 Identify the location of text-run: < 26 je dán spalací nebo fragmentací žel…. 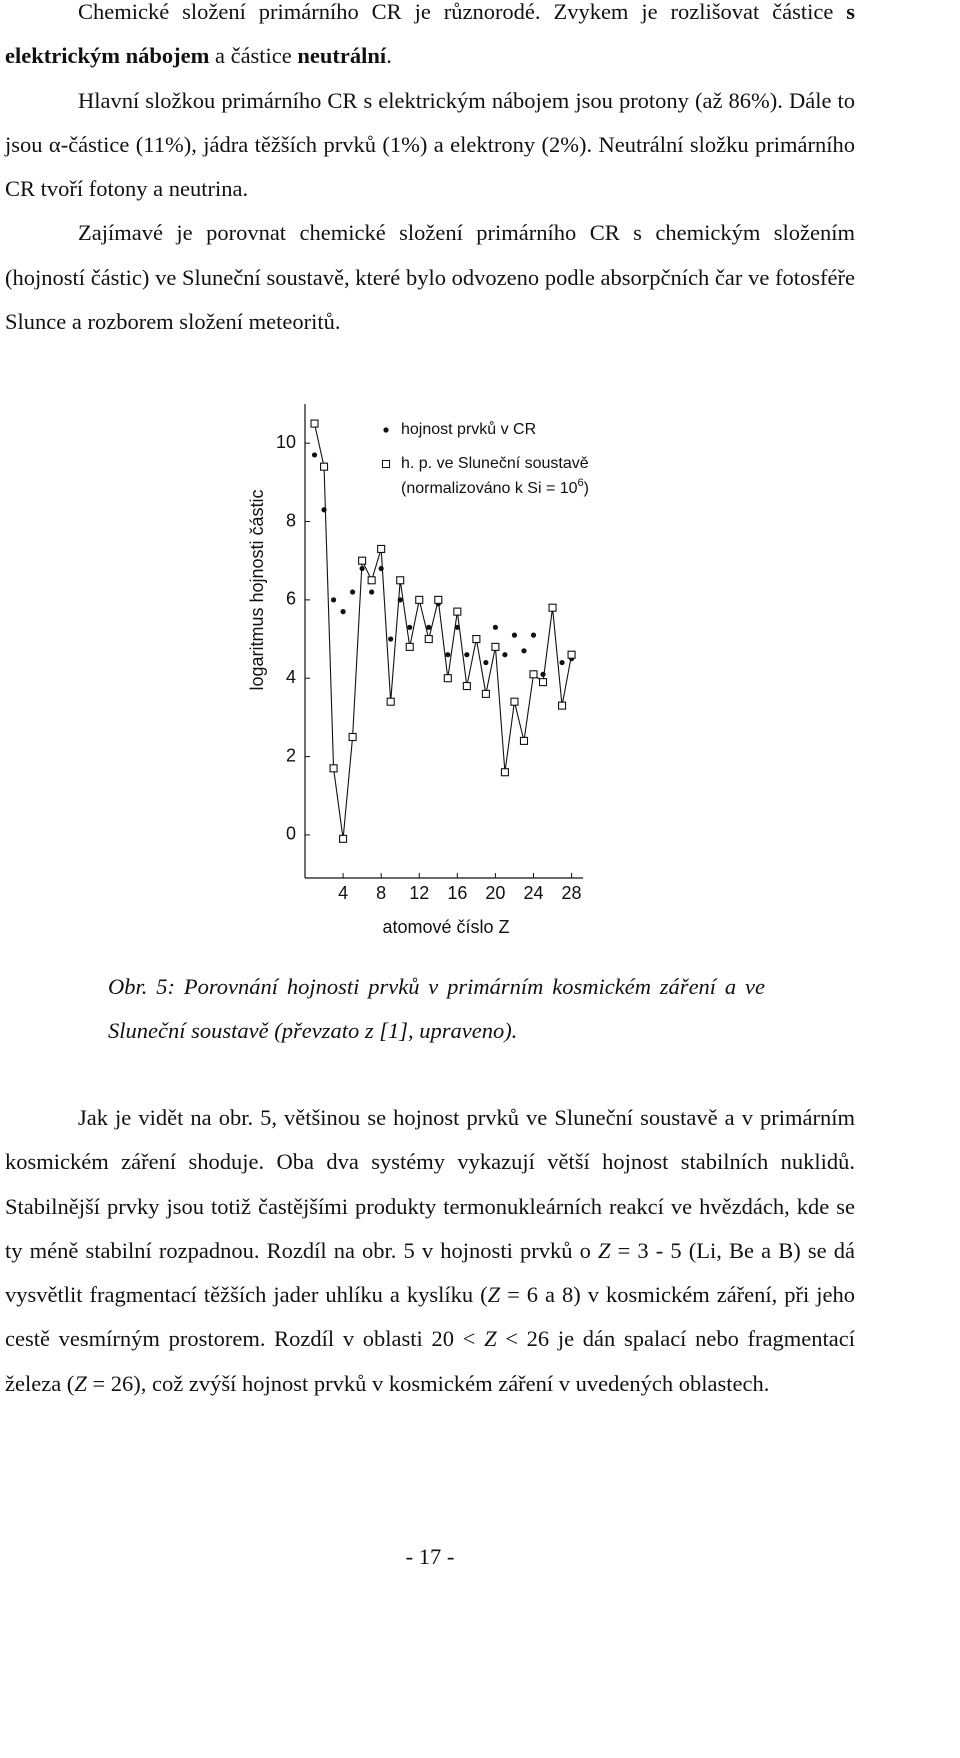
(430, 1361).